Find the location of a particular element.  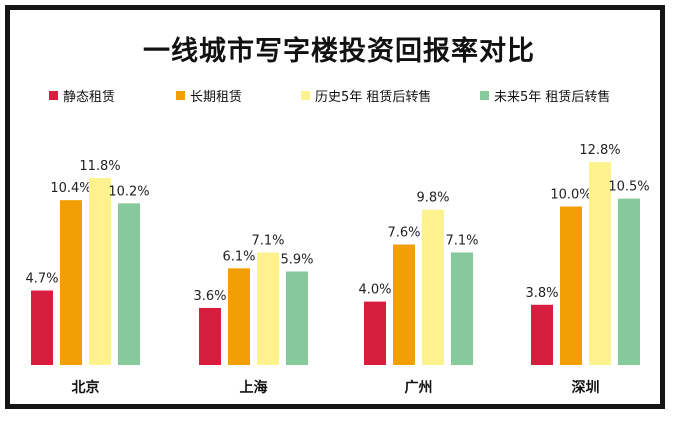

data-label-beijing-static: 4.7% is located at coordinates (41, 279).